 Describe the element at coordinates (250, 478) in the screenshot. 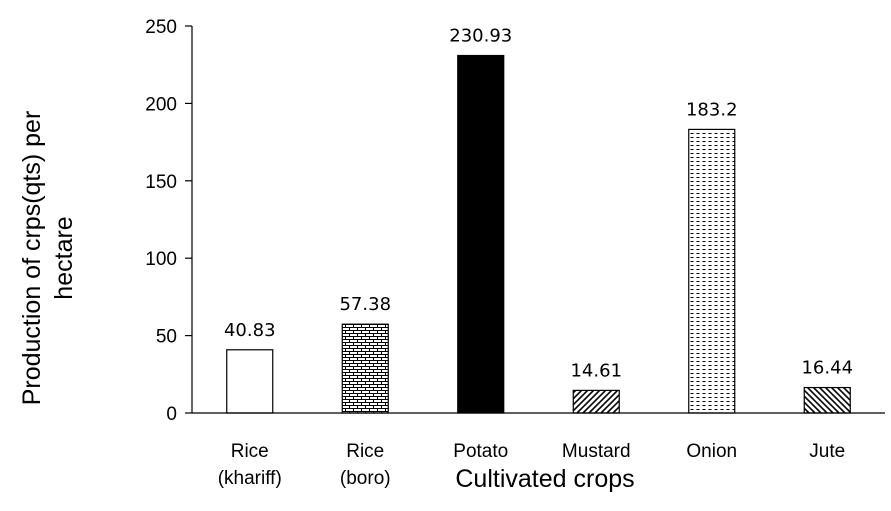

I see `x-tick-label: (khariff)` at that location.